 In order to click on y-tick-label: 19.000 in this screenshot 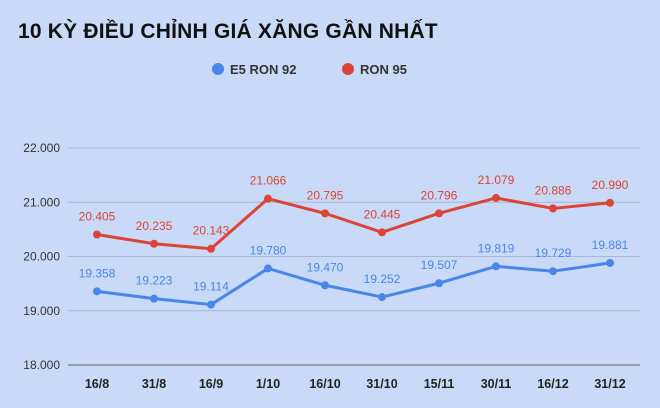, I will do `click(41, 311)`.